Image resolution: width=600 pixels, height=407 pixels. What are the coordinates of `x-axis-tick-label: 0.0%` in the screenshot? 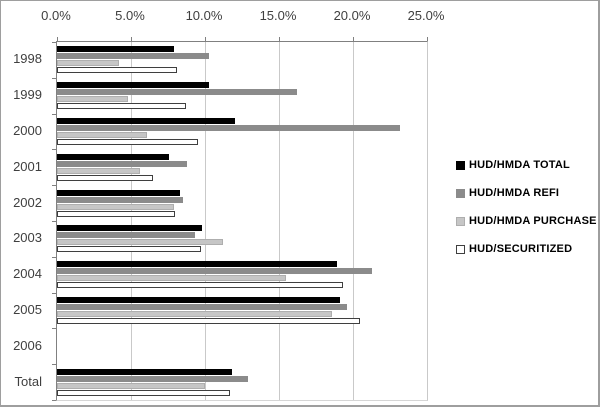 It's located at (56, 15).